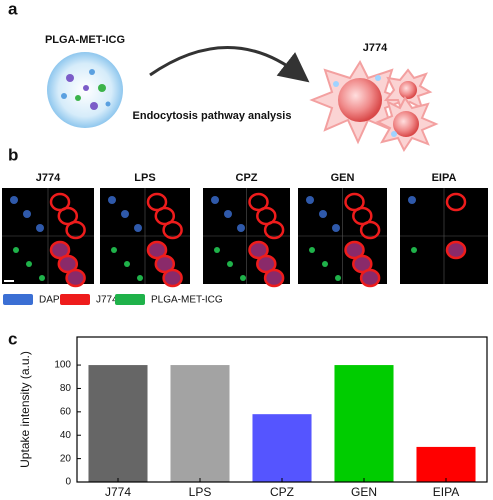  What do you see at coordinates (200, 492) in the screenshot?
I see `x-tick-label: LPS` at bounding box center [200, 492].